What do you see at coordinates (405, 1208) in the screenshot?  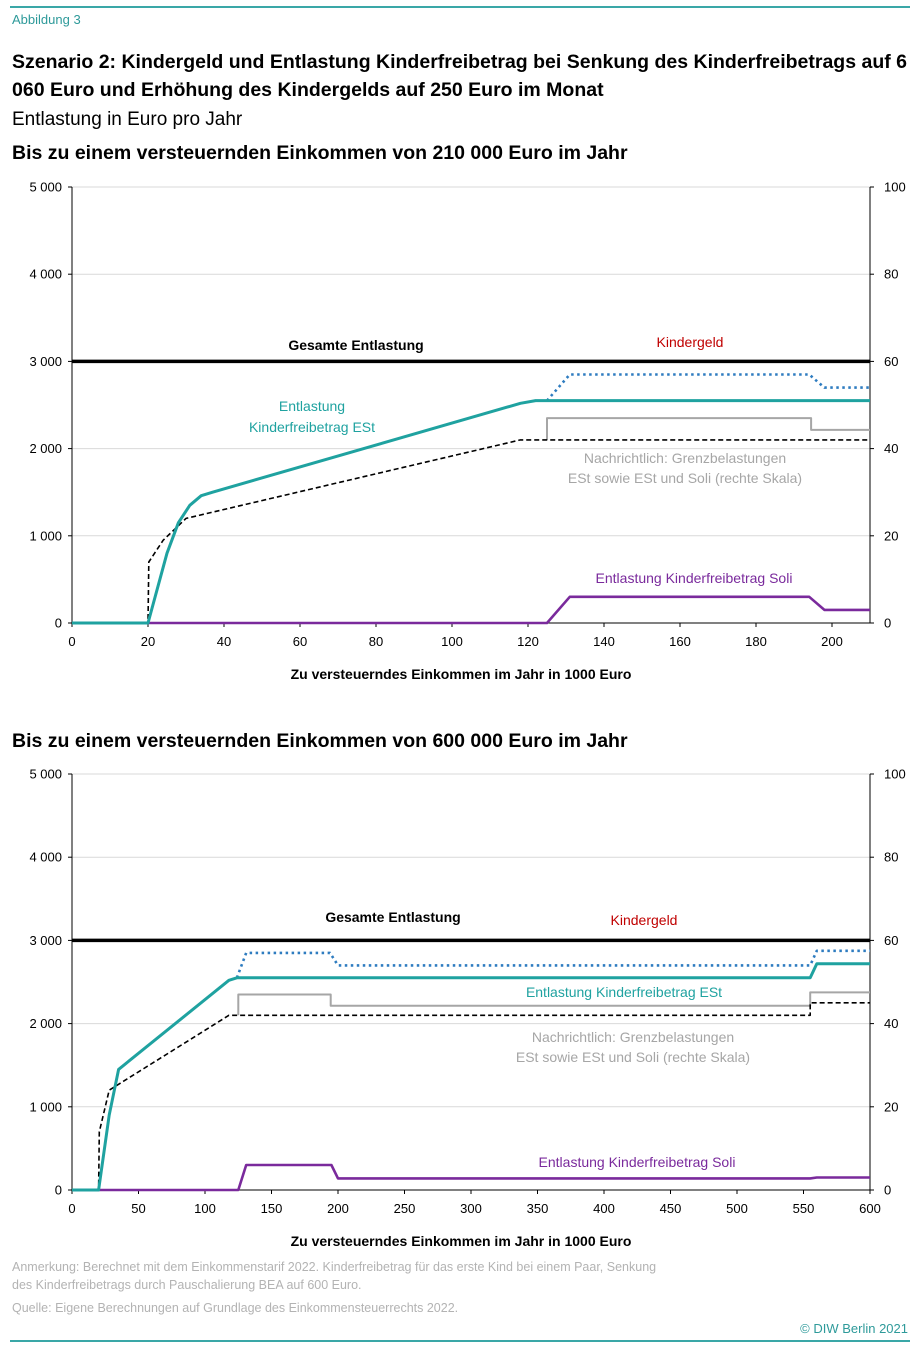 I see `x-tick-label: 250` at bounding box center [405, 1208].